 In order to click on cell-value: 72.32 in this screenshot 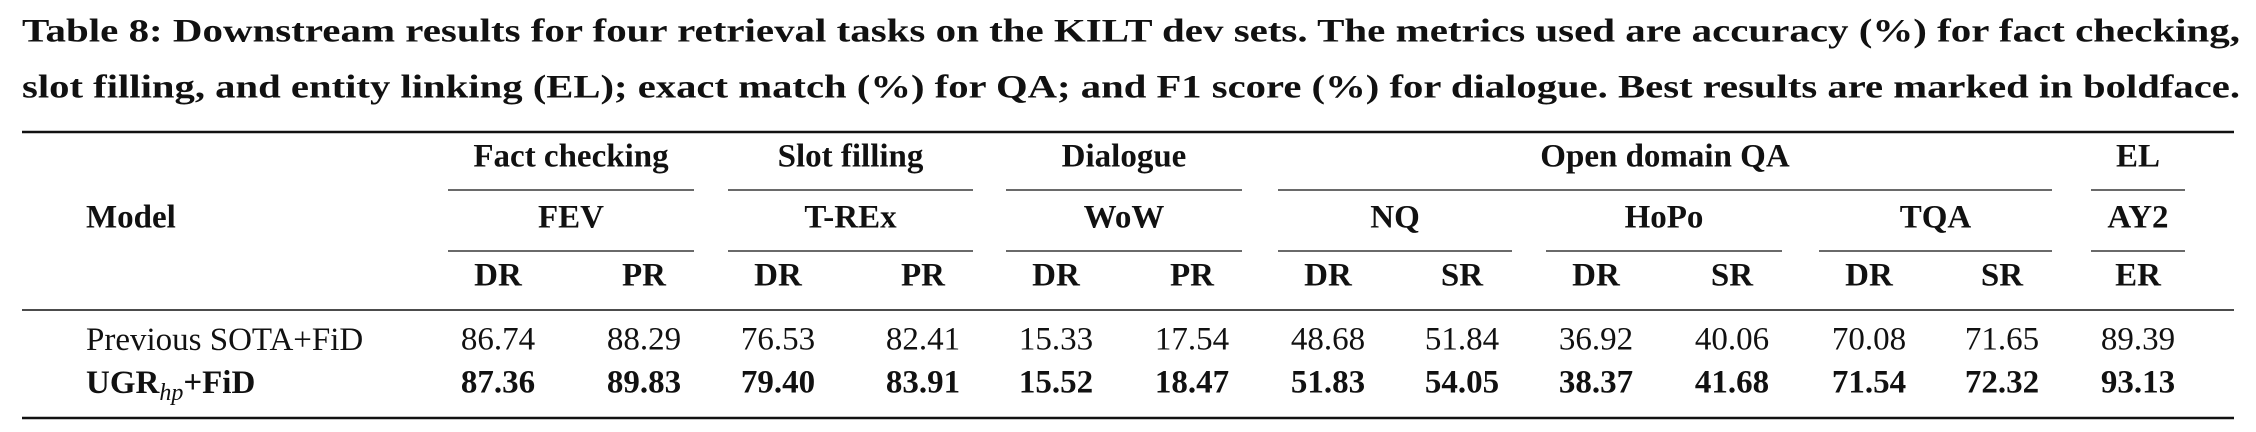, I will do `click(2002, 383)`.